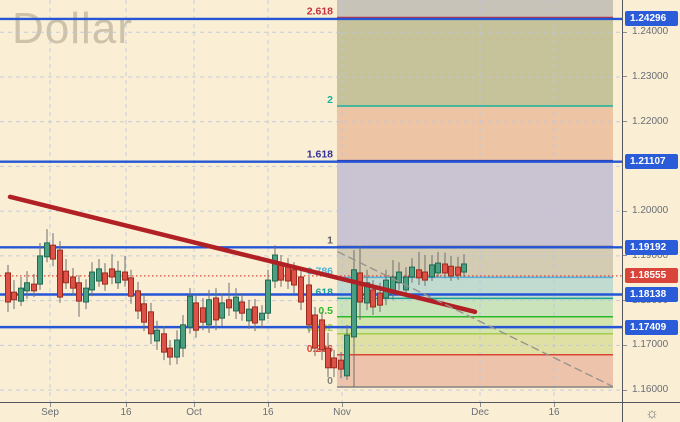  Describe the element at coordinates (650, 211) in the screenshot. I see `price-axis-label: 1.20000` at that location.